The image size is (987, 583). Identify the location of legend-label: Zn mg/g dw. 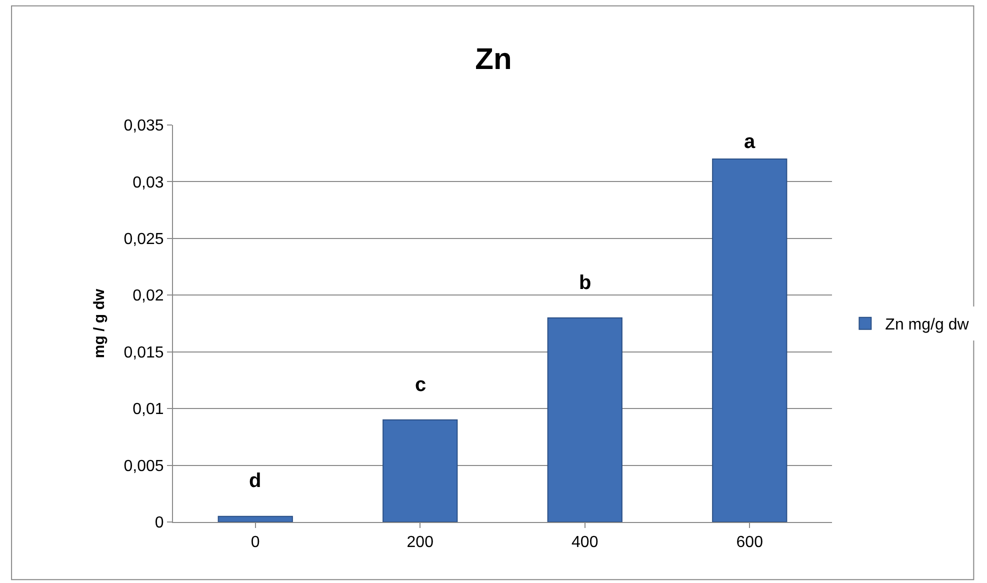
(927, 325).